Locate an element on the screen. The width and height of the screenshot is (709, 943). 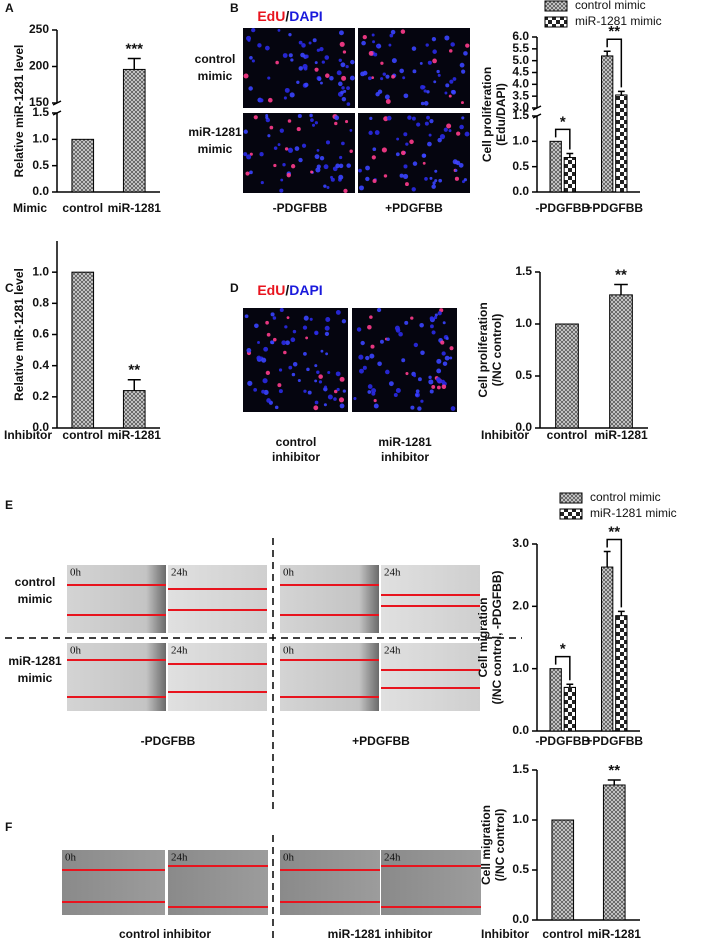
scratch-bg is located at coordinates (430, 599).